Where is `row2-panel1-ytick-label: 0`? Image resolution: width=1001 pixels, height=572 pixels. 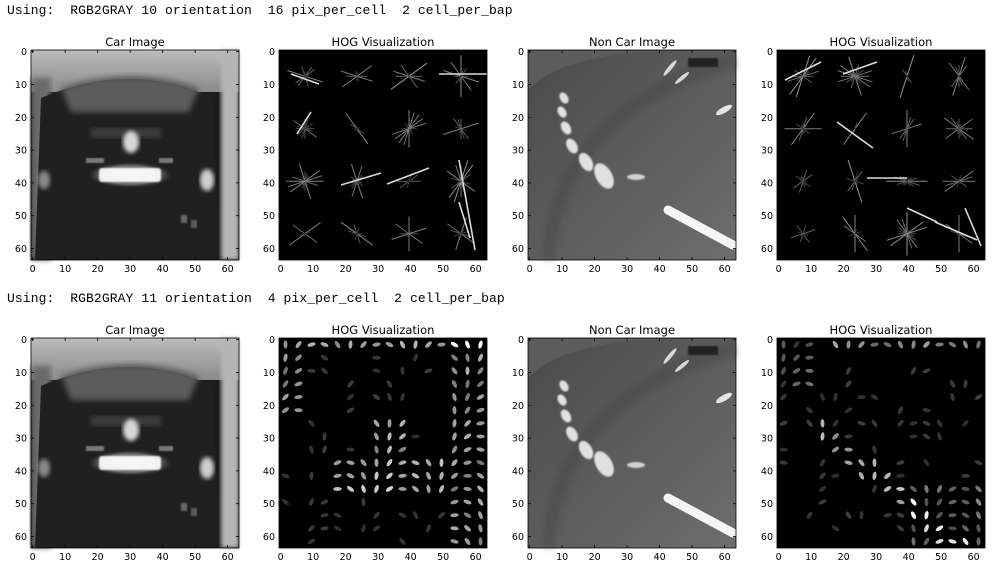
row2-panel1-ytick-label: 0 is located at coordinates (24, 340).